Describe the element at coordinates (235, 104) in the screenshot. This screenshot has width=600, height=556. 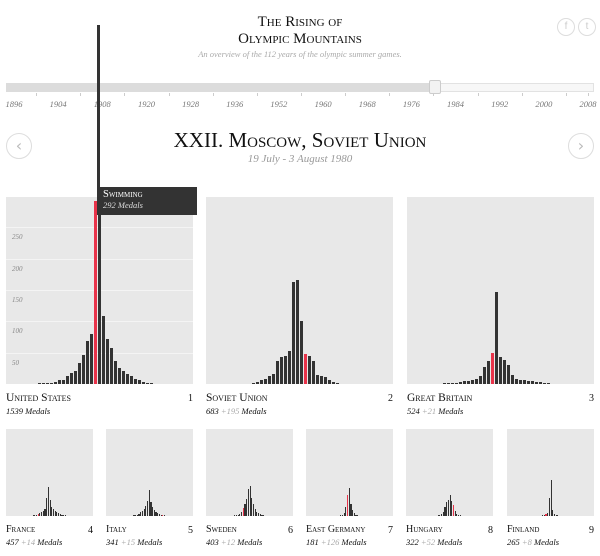
I see `timeline-year-label: 1936` at that location.